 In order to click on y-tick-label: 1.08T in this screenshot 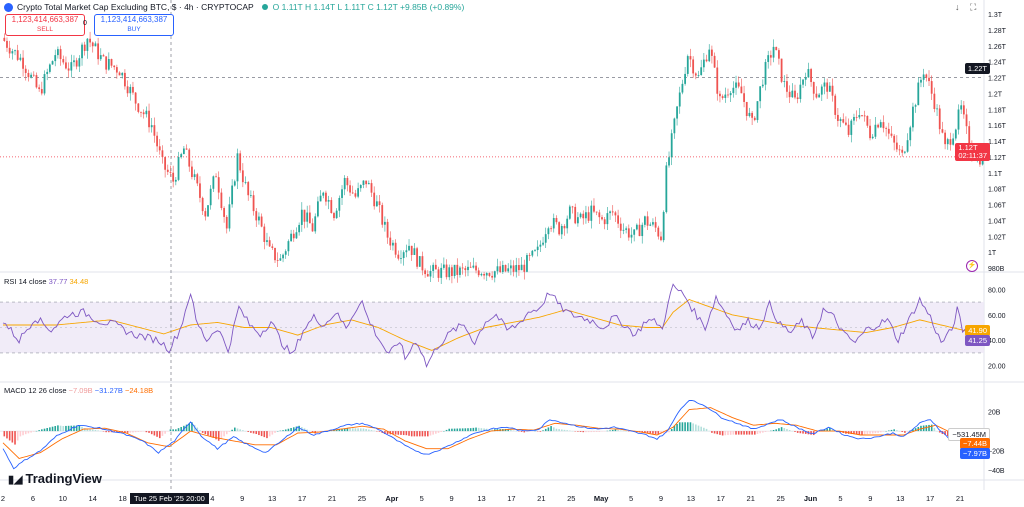, I will do `click(997, 190)`.